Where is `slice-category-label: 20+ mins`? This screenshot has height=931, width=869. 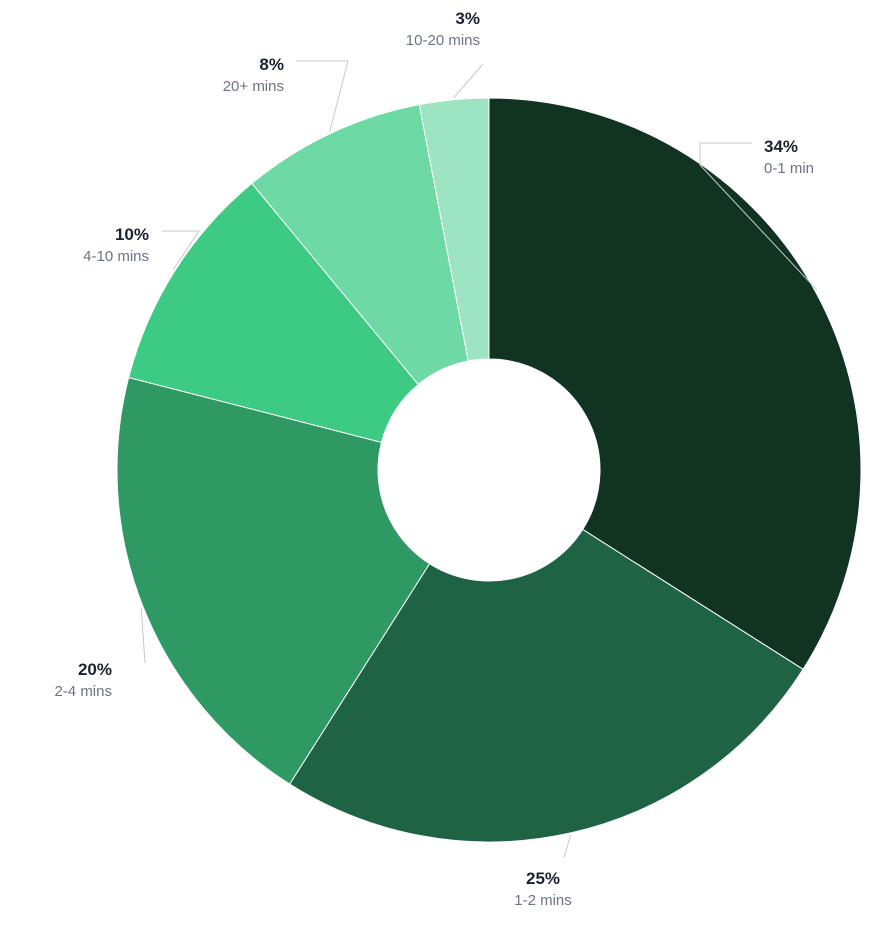
slice-category-label: 20+ mins is located at coordinates (253, 86).